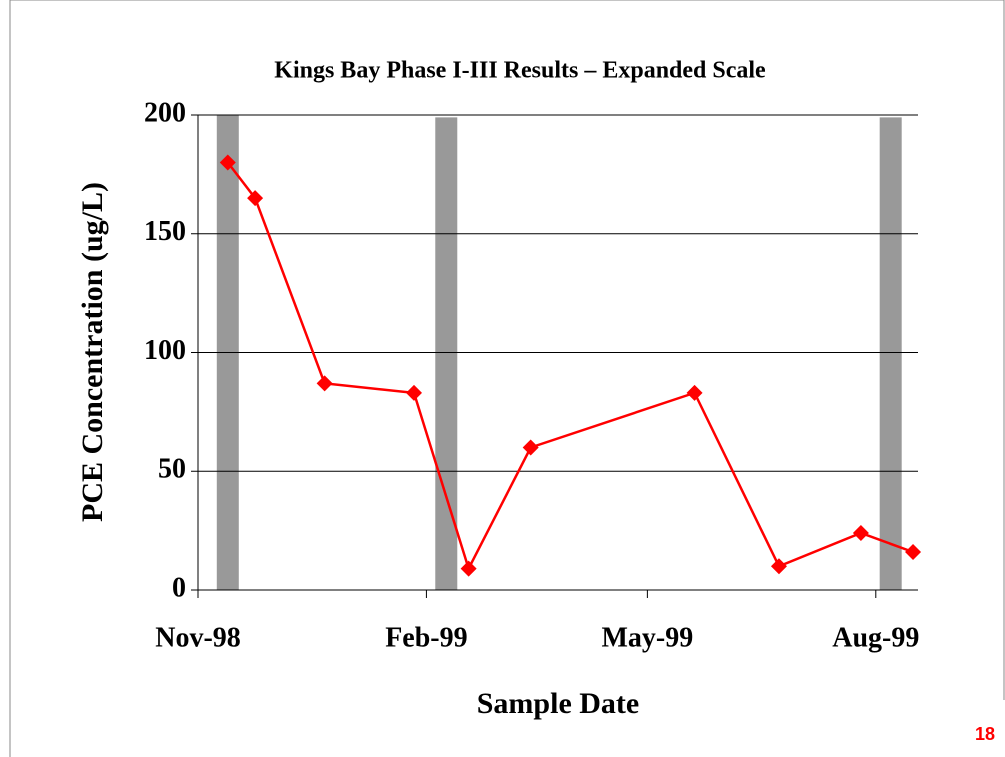 The image size is (1005, 757). I want to click on y-axis-title: PCE Concentration (ug/L), so click(92, 352).